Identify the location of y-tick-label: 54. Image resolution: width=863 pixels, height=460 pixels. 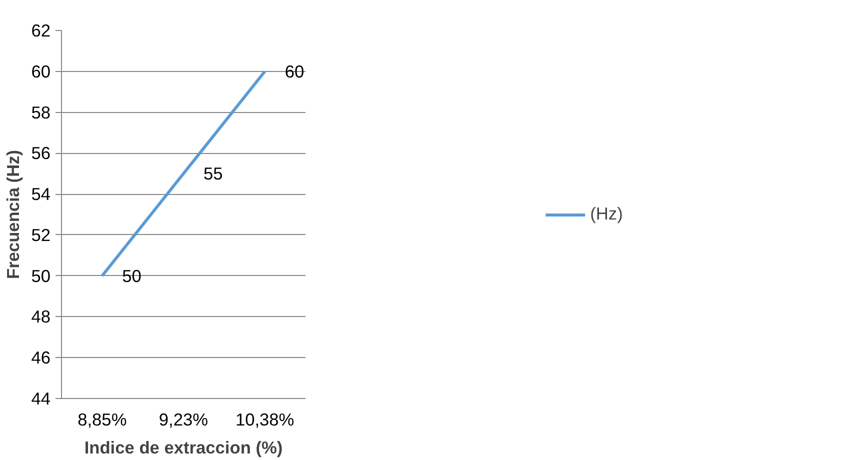
(41, 194).